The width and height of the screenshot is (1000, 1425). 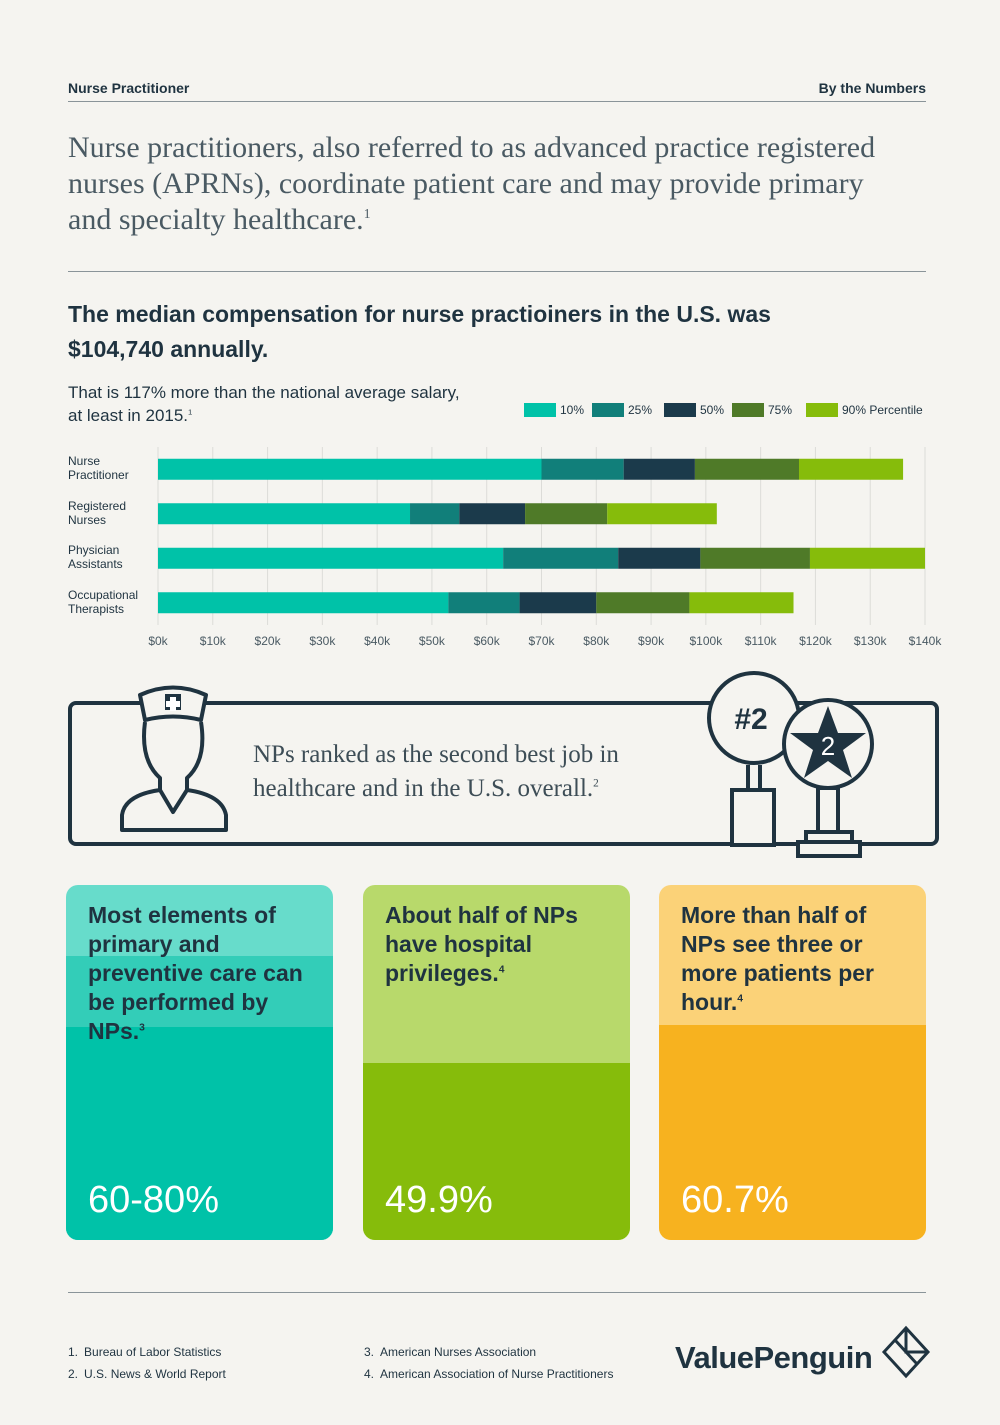 What do you see at coordinates (322, 641) in the screenshot?
I see `x-tick-label: $30k` at bounding box center [322, 641].